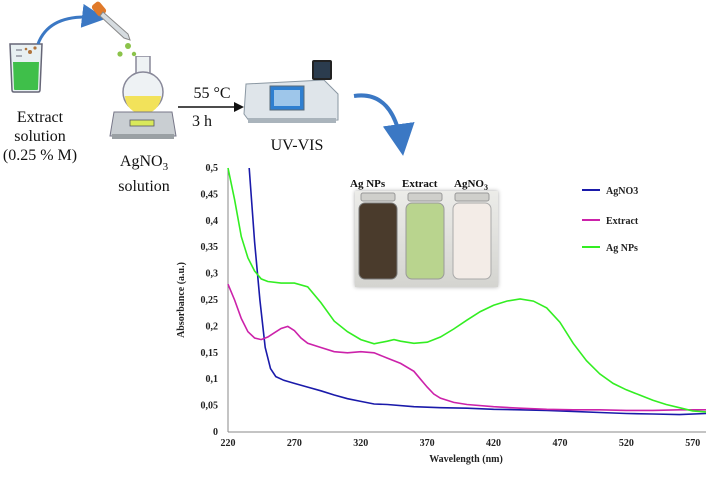  Describe the element at coordinates (559, 443) in the screenshot. I see `x-tick-label: 470` at that location.